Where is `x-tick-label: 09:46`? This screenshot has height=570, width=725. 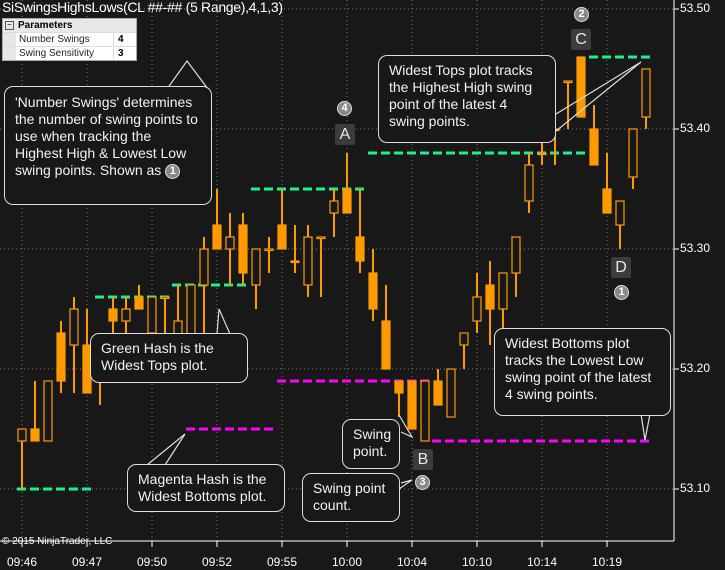
x-tick-label: 09:46 is located at coordinates (22, 562).